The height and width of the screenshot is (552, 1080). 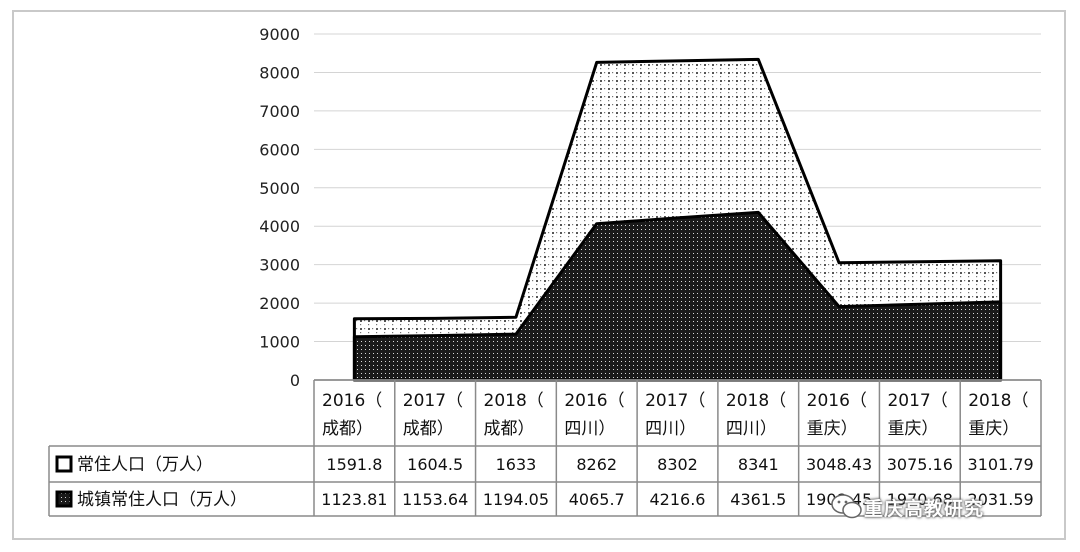 I want to click on table-cell-value: 2031.59, so click(x=1001, y=499).